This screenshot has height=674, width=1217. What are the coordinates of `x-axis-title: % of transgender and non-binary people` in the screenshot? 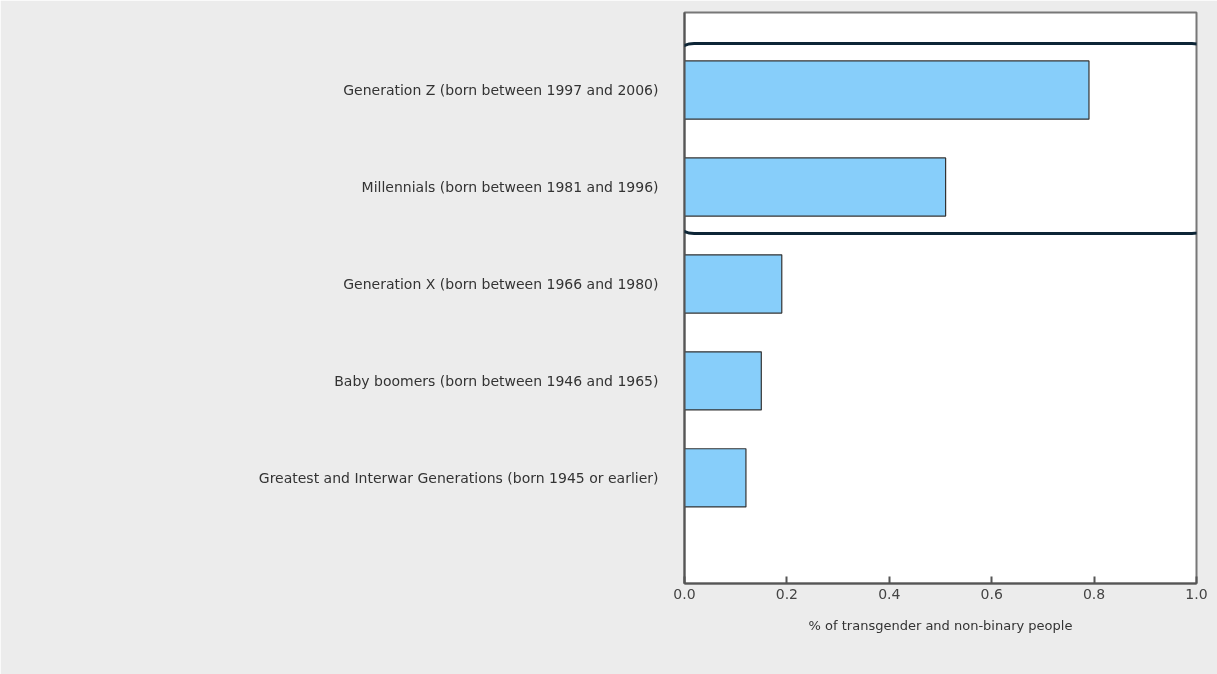 It's located at (940, 625).